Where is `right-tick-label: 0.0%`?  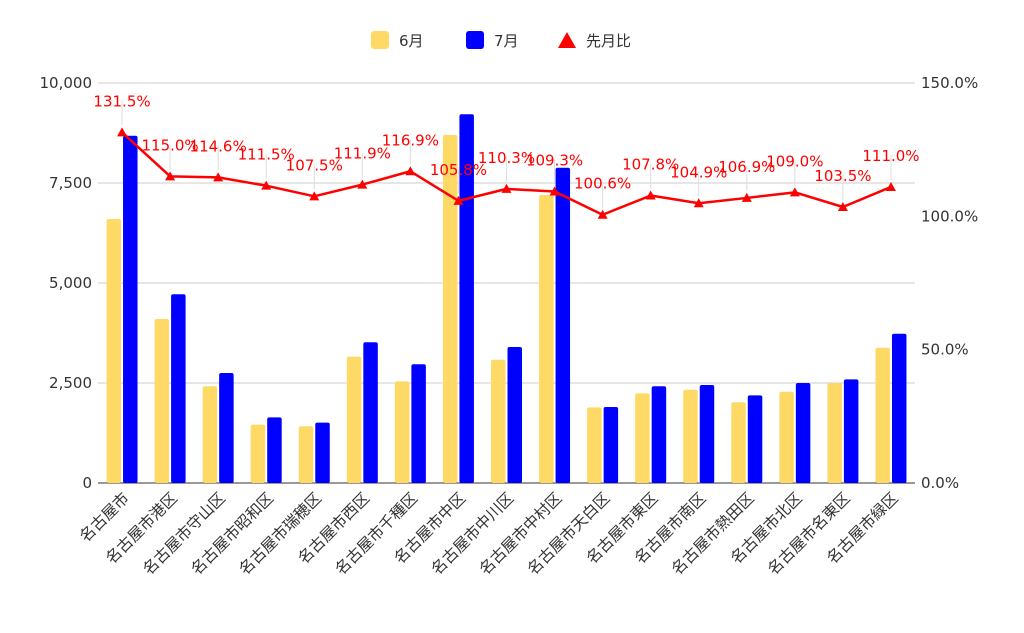
right-tick-label: 0.0% is located at coordinates (940, 483).